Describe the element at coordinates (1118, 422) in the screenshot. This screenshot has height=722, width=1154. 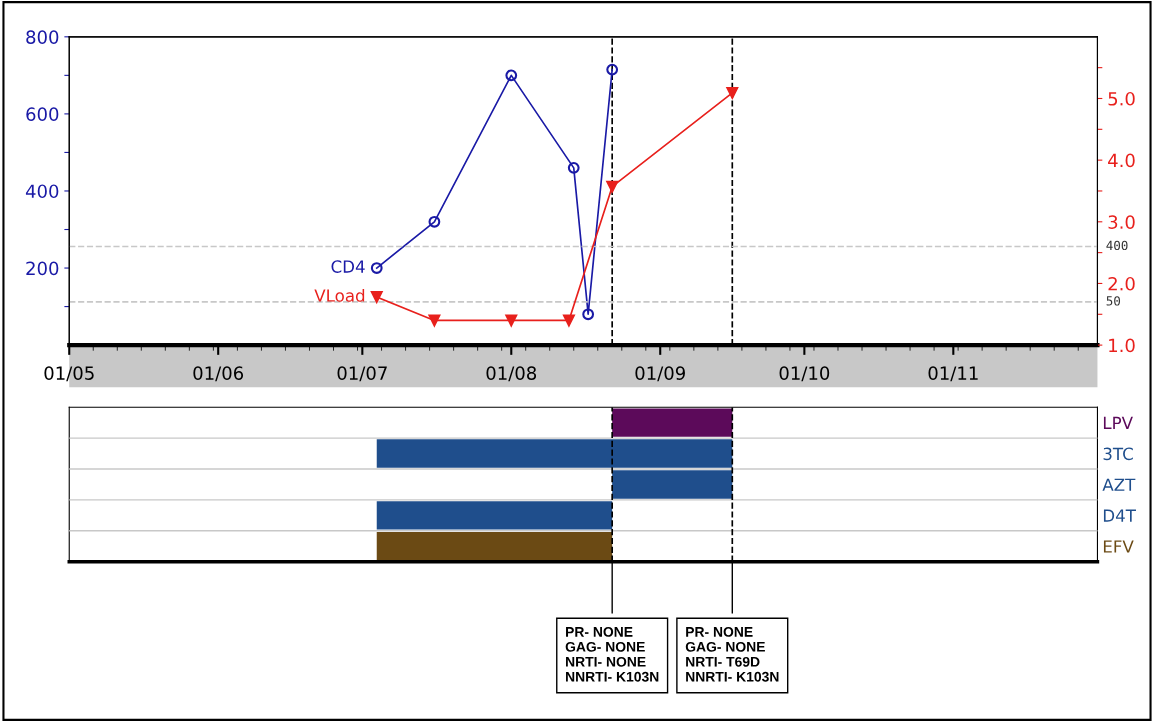
I see `y-tick-label: LPV` at that location.